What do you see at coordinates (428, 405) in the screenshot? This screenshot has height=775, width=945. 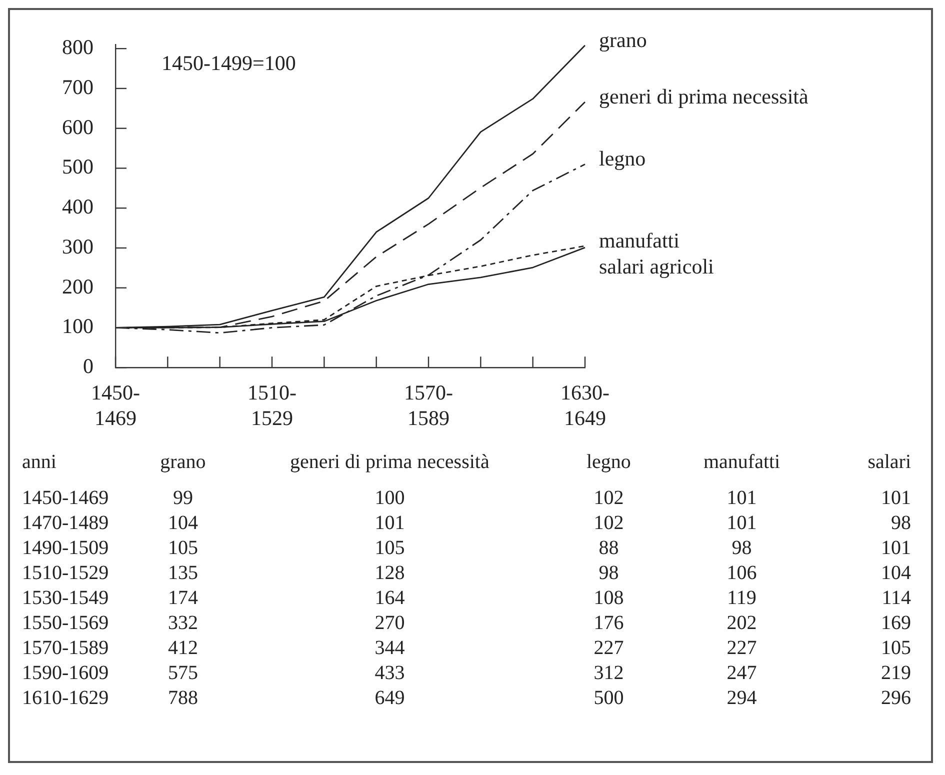 I see `x-tick-label: 1570-1589` at bounding box center [428, 405].